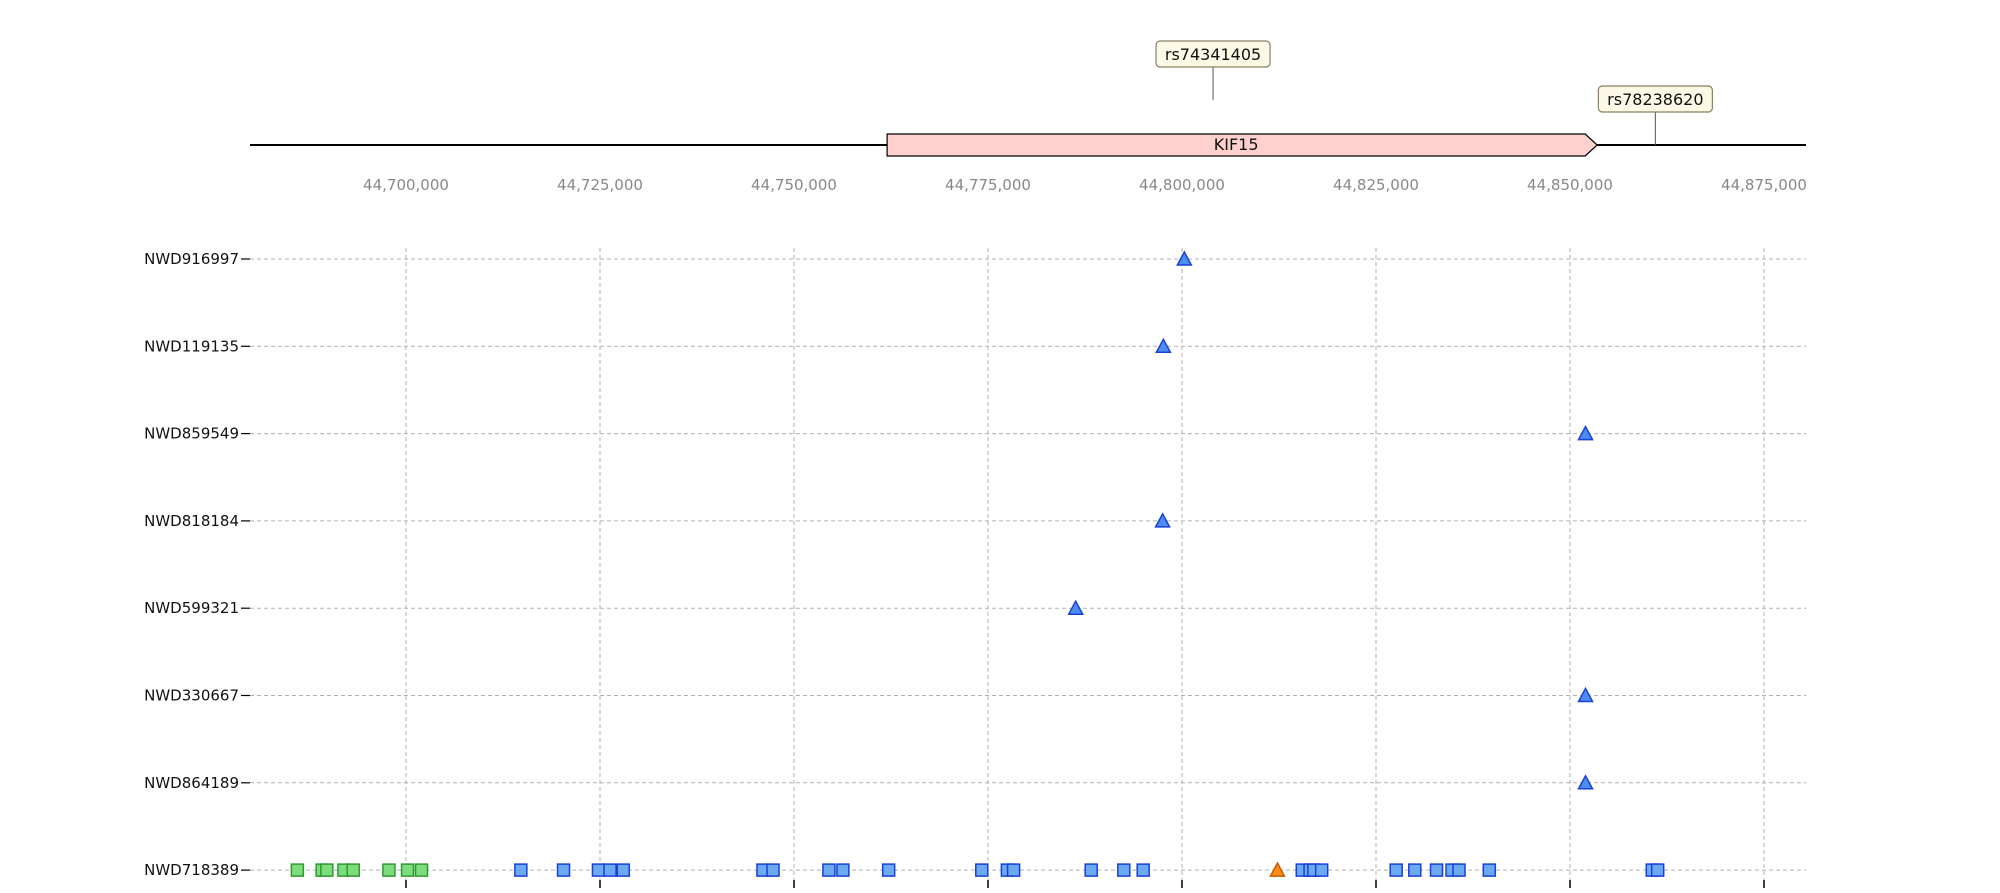 The width and height of the screenshot is (2000, 893). Describe the element at coordinates (191, 608) in the screenshot. I see `sample-label: NWD599321` at that location.